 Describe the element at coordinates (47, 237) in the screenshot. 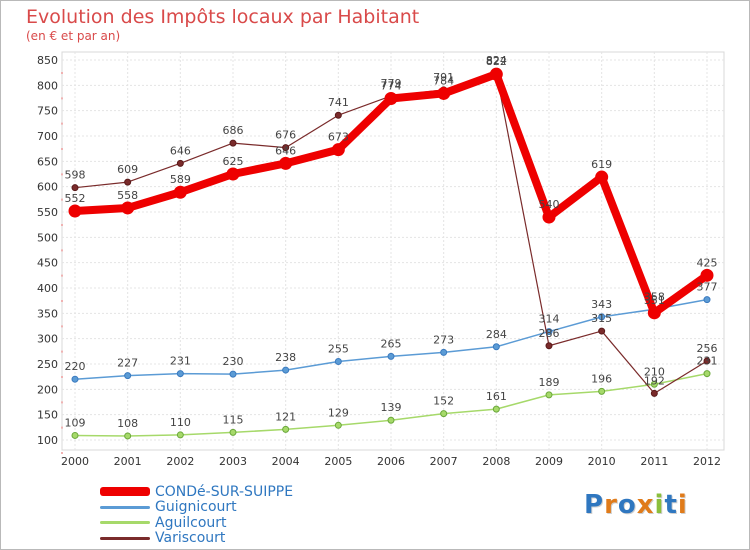

I see `y-tick-label: 500` at that location.